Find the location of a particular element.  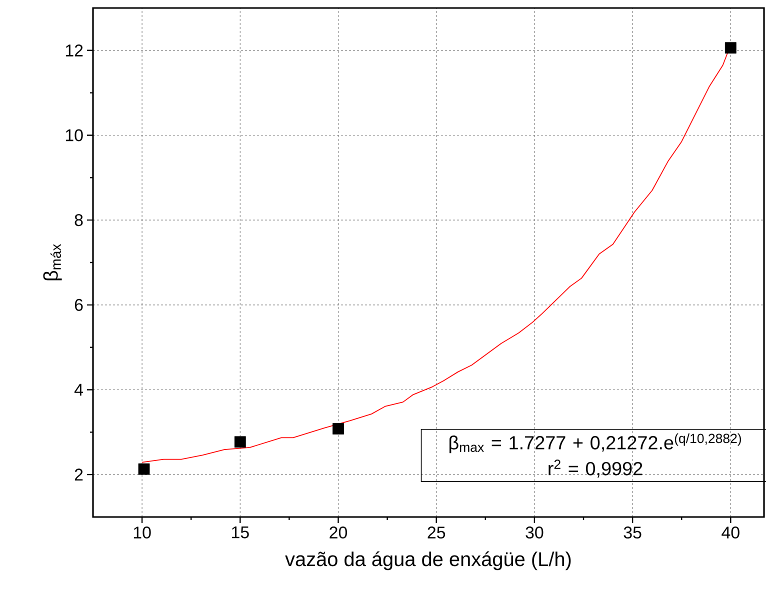

annotation: β$_{max}$ = 1.7277 + 0,21272.e$^{(q/10,2882)}$ is located at coordinates (596, 443).